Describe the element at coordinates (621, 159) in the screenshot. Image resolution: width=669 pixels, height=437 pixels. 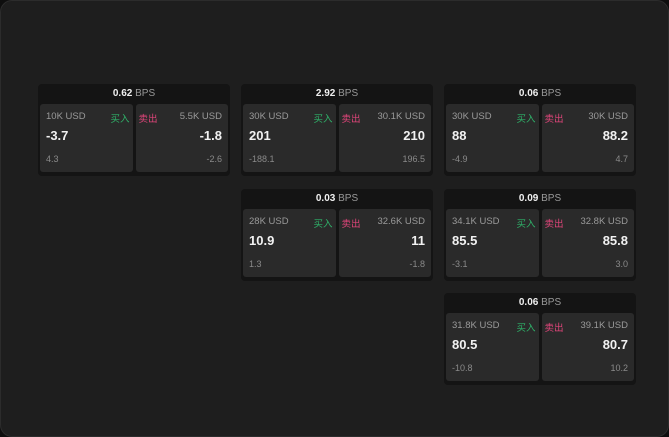
I see `sell-change: 4.7` at that location.